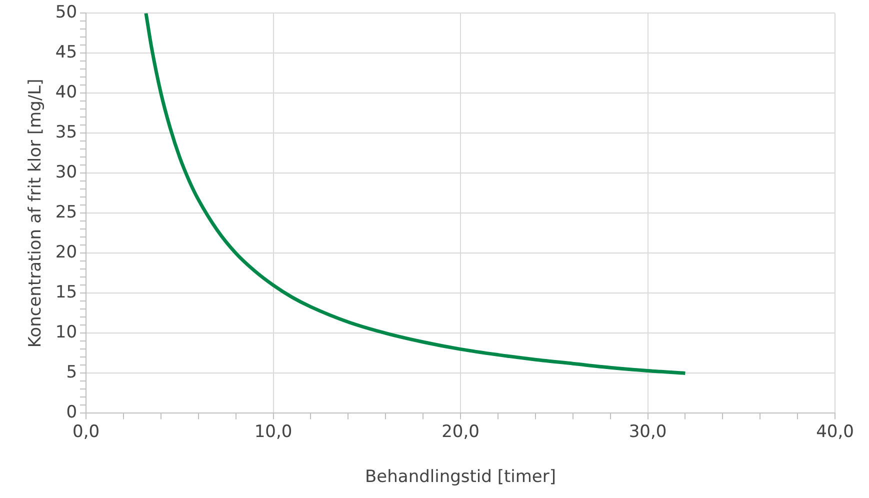  What do you see at coordinates (66, 52) in the screenshot?
I see `y-tick-label: 45` at bounding box center [66, 52].